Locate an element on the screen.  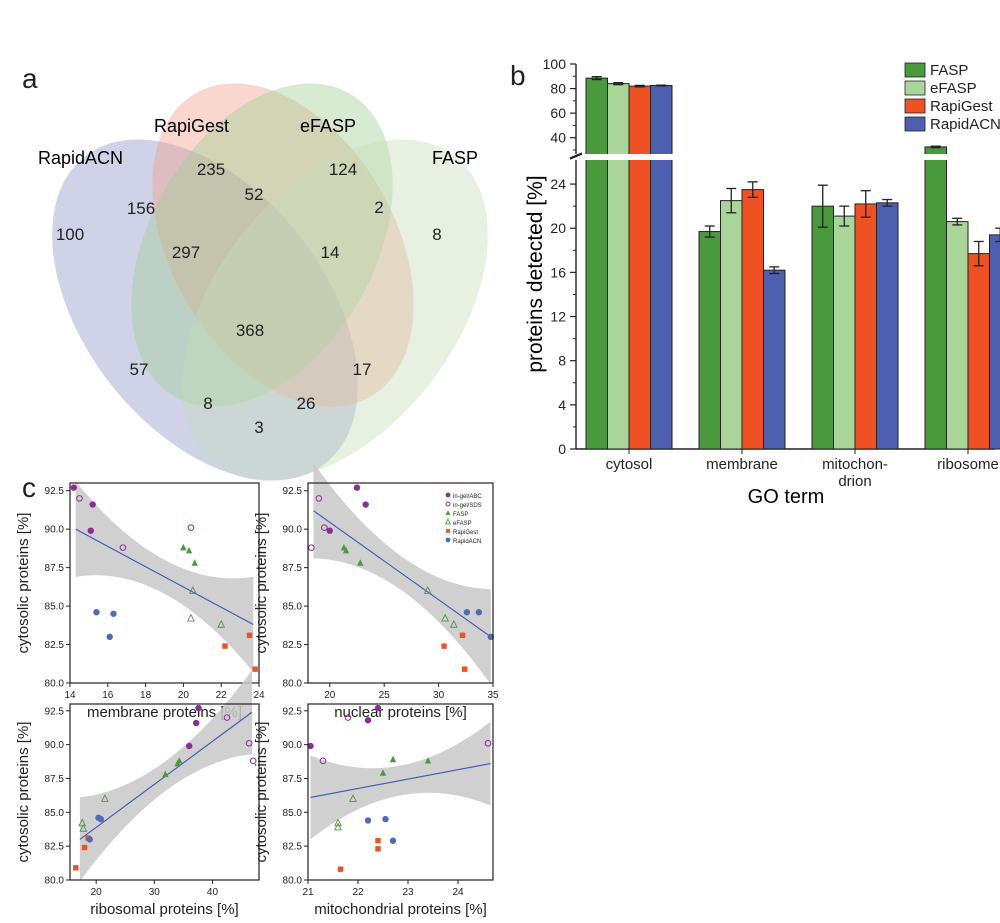
venn-set-label-rapigest: RapiGest is located at coordinates (191, 126).